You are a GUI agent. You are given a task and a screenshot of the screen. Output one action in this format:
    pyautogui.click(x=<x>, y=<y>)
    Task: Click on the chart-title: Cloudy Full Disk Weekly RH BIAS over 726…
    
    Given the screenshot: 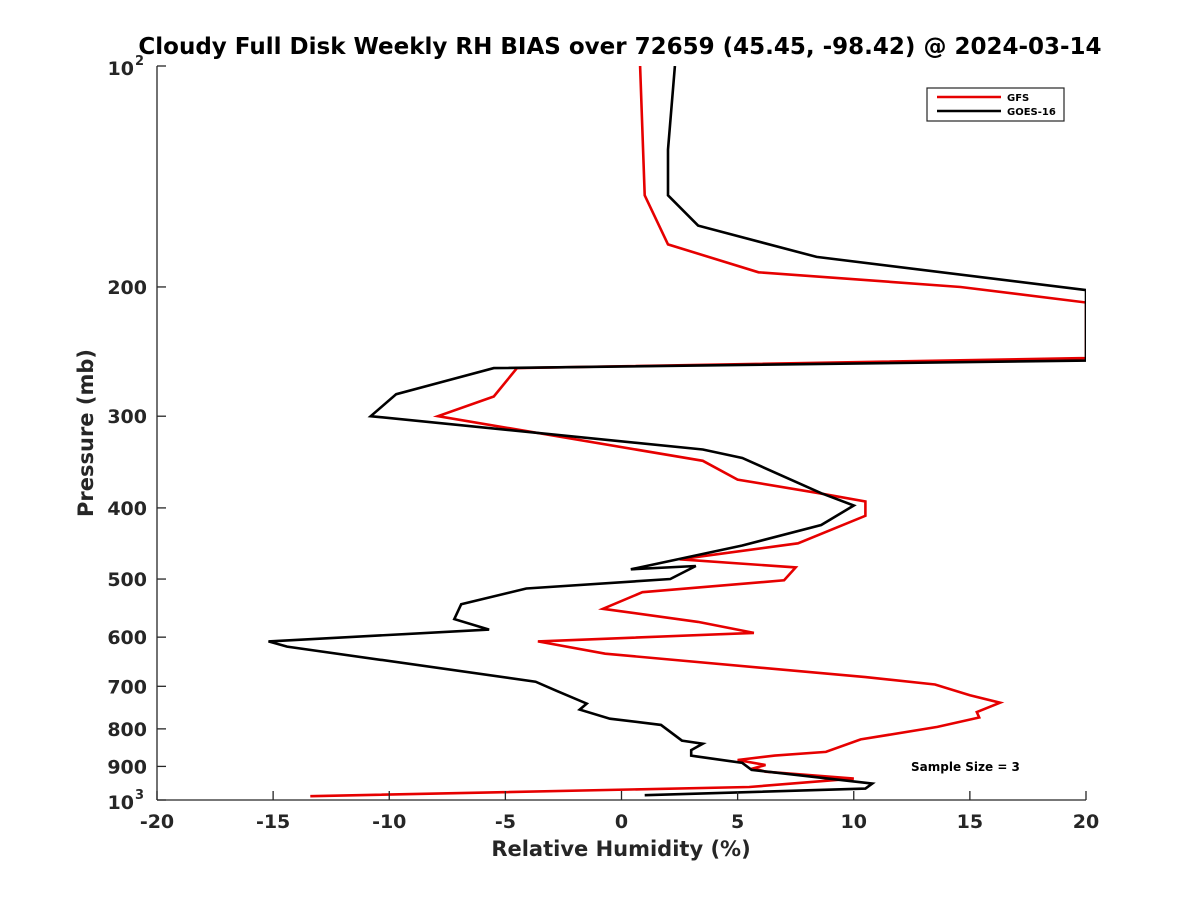 What is the action you would take?
    pyautogui.click(x=619, y=47)
    